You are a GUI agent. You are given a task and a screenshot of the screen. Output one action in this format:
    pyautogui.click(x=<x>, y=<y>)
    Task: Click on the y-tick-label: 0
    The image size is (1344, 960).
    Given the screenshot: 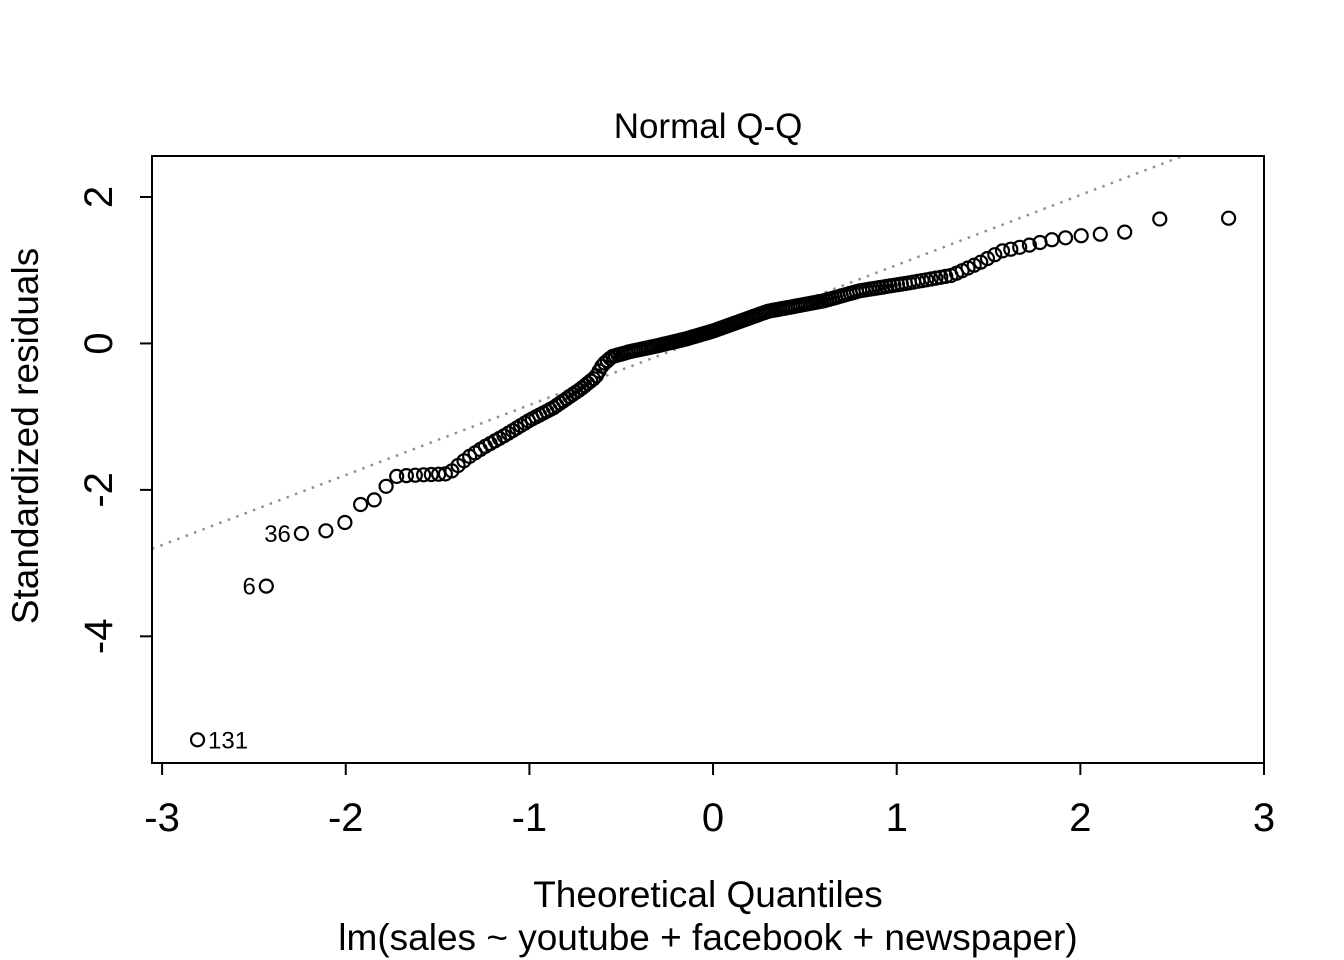 What is the action you would take?
    pyautogui.click(x=99, y=343)
    